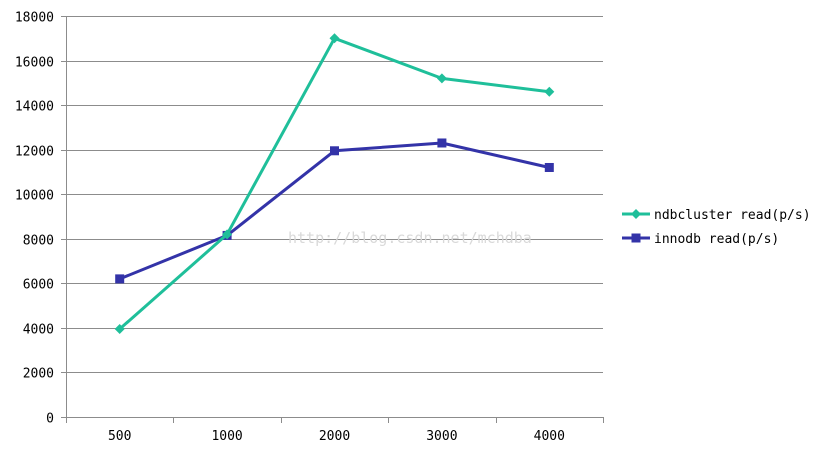  Describe the element at coordinates (34, 196) in the screenshot. I see `y-tick-label: 10000` at that location.